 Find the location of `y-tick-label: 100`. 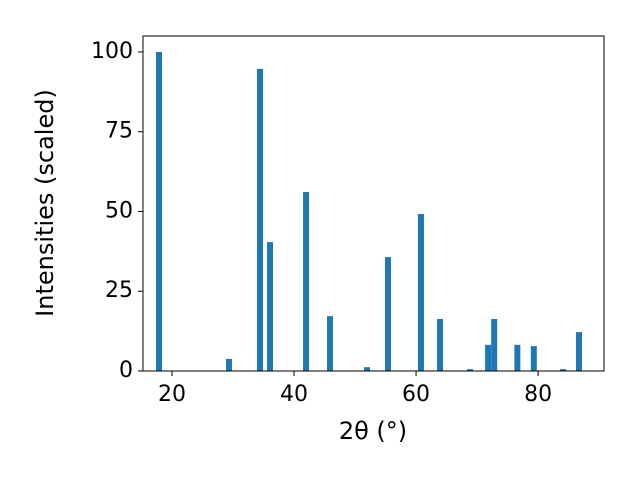

y-tick-label: 100 is located at coordinates (112, 51).